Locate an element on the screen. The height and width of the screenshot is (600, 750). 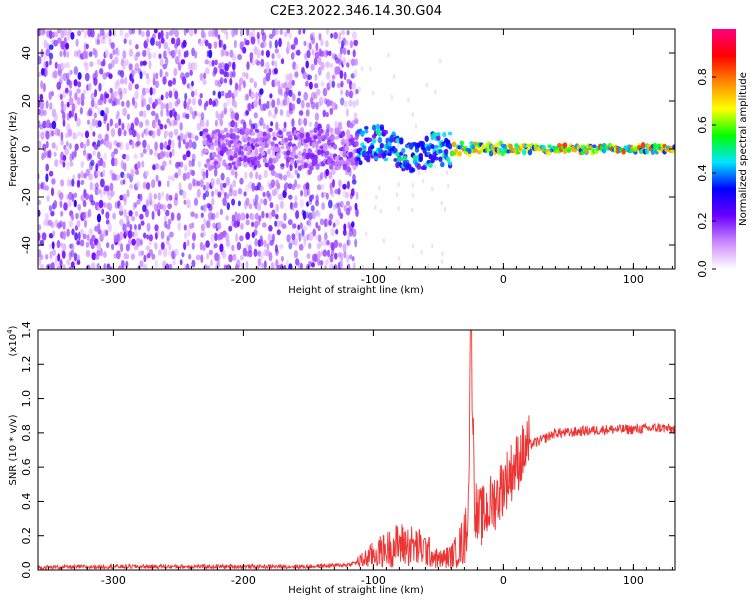
y-tick-label: 40 is located at coordinates (26, 53).